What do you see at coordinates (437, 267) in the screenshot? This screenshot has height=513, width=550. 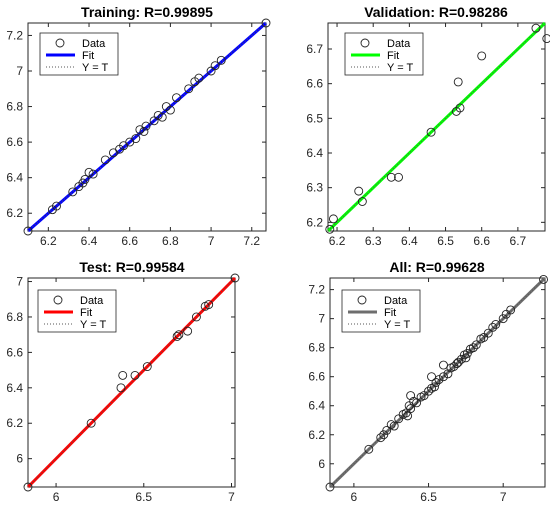 I see `chart-title: All: R=0.99628` at bounding box center [437, 267].